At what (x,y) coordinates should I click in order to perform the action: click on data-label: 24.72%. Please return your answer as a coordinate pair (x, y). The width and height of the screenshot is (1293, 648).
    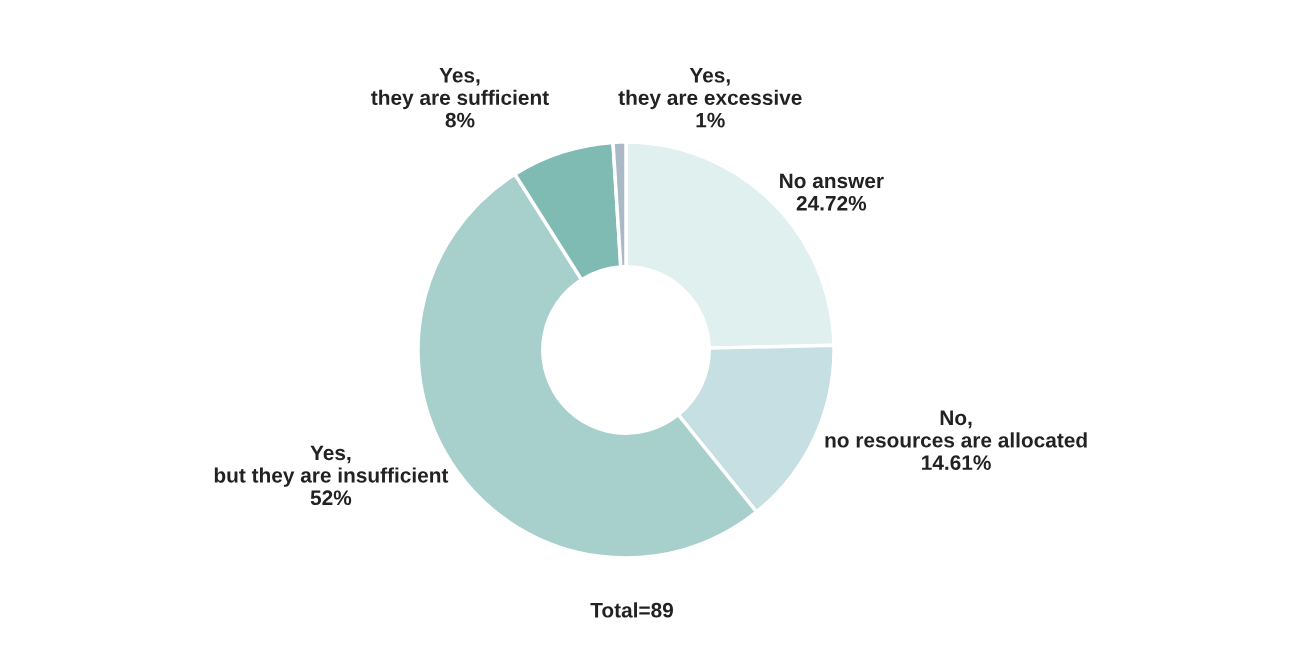
    Looking at the image, I should click on (831, 203).